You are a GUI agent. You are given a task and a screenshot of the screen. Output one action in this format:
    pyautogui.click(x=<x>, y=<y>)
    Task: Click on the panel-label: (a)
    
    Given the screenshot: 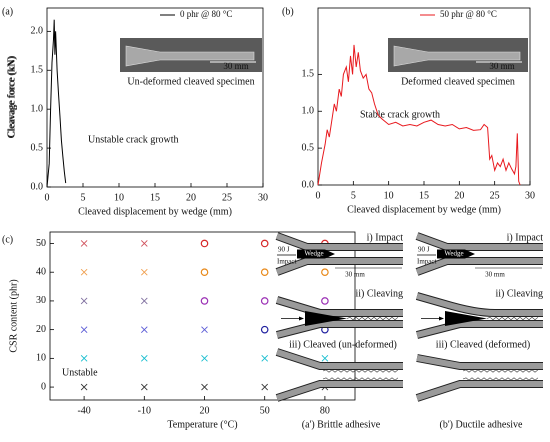 What is the action you would take?
    pyautogui.click(x=7, y=11)
    